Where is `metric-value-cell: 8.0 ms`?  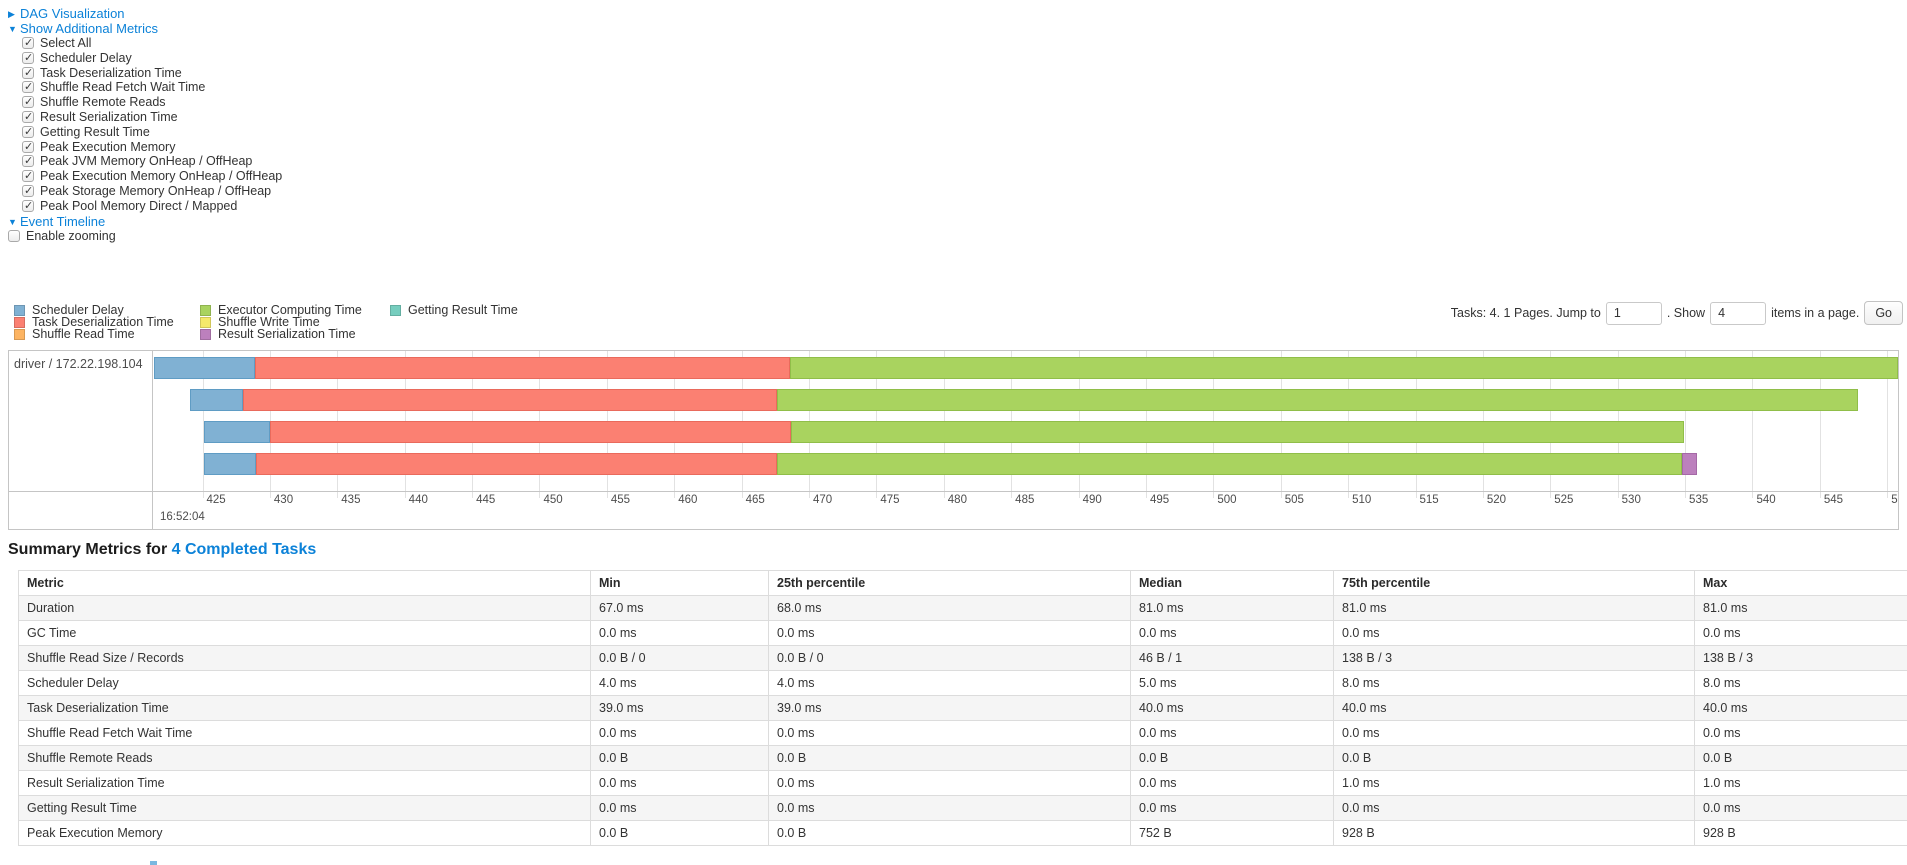
metric-value-cell: 8.0 ms is located at coordinates (1514, 683).